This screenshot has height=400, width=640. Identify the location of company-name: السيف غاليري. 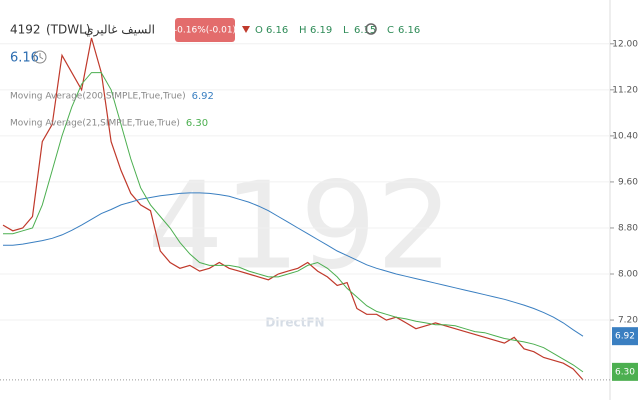
(119, 30).